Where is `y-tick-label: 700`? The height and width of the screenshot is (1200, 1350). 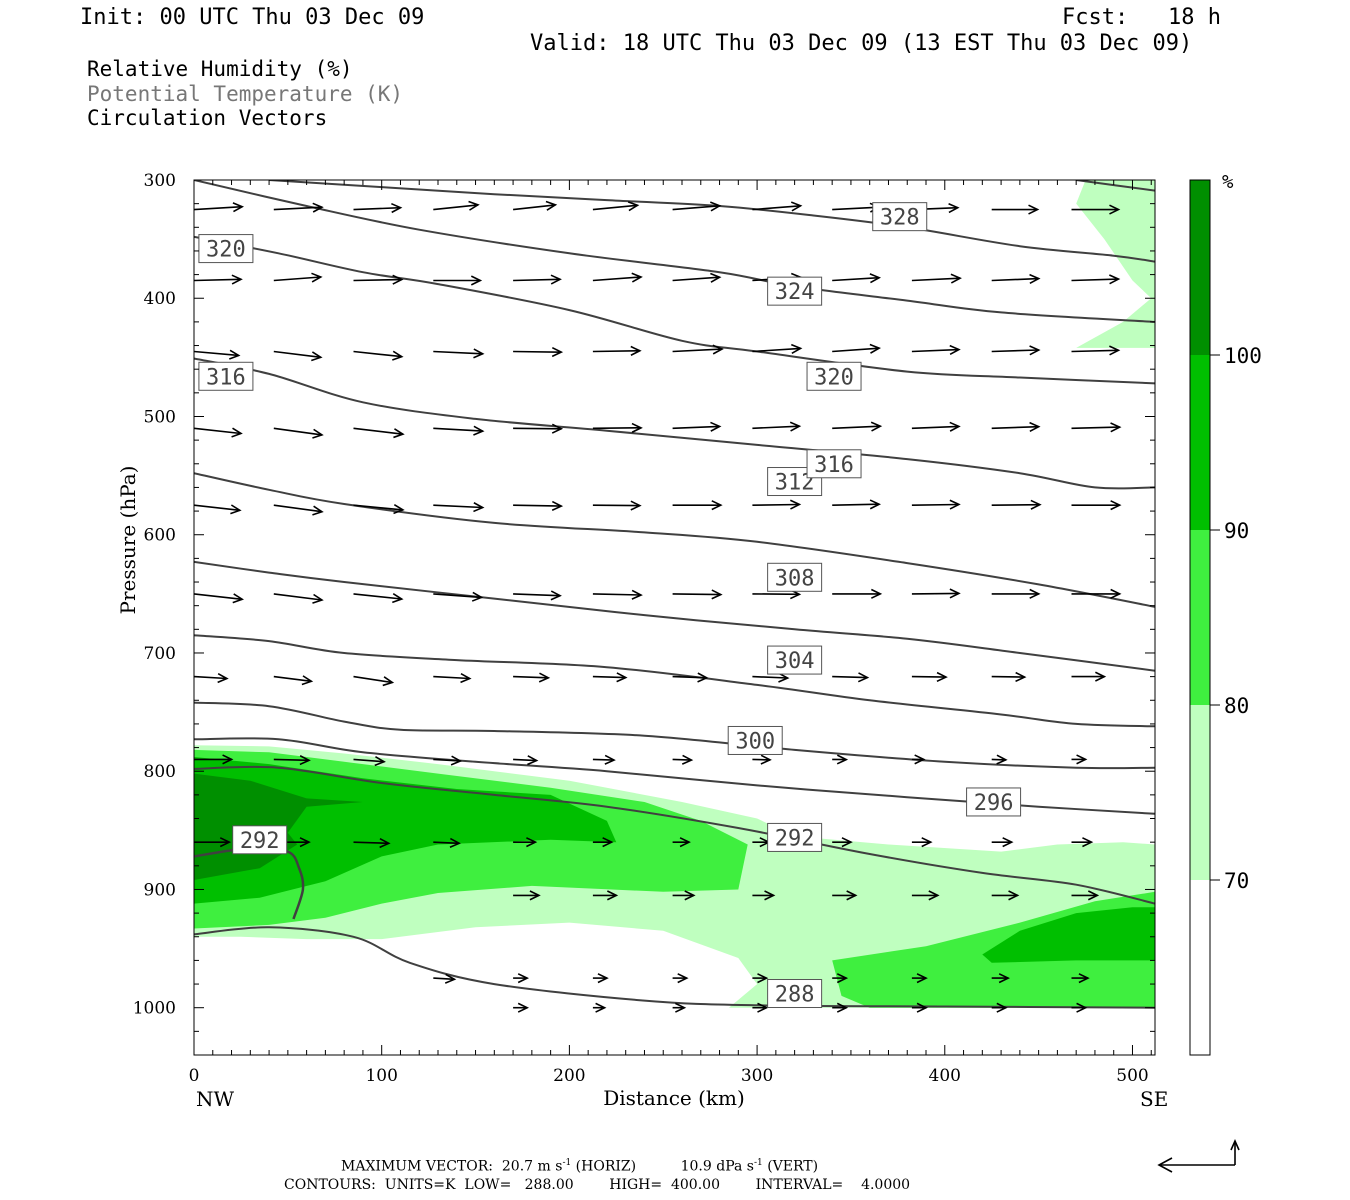 y-tick-label: 700 is located at coordinates (160, 654).